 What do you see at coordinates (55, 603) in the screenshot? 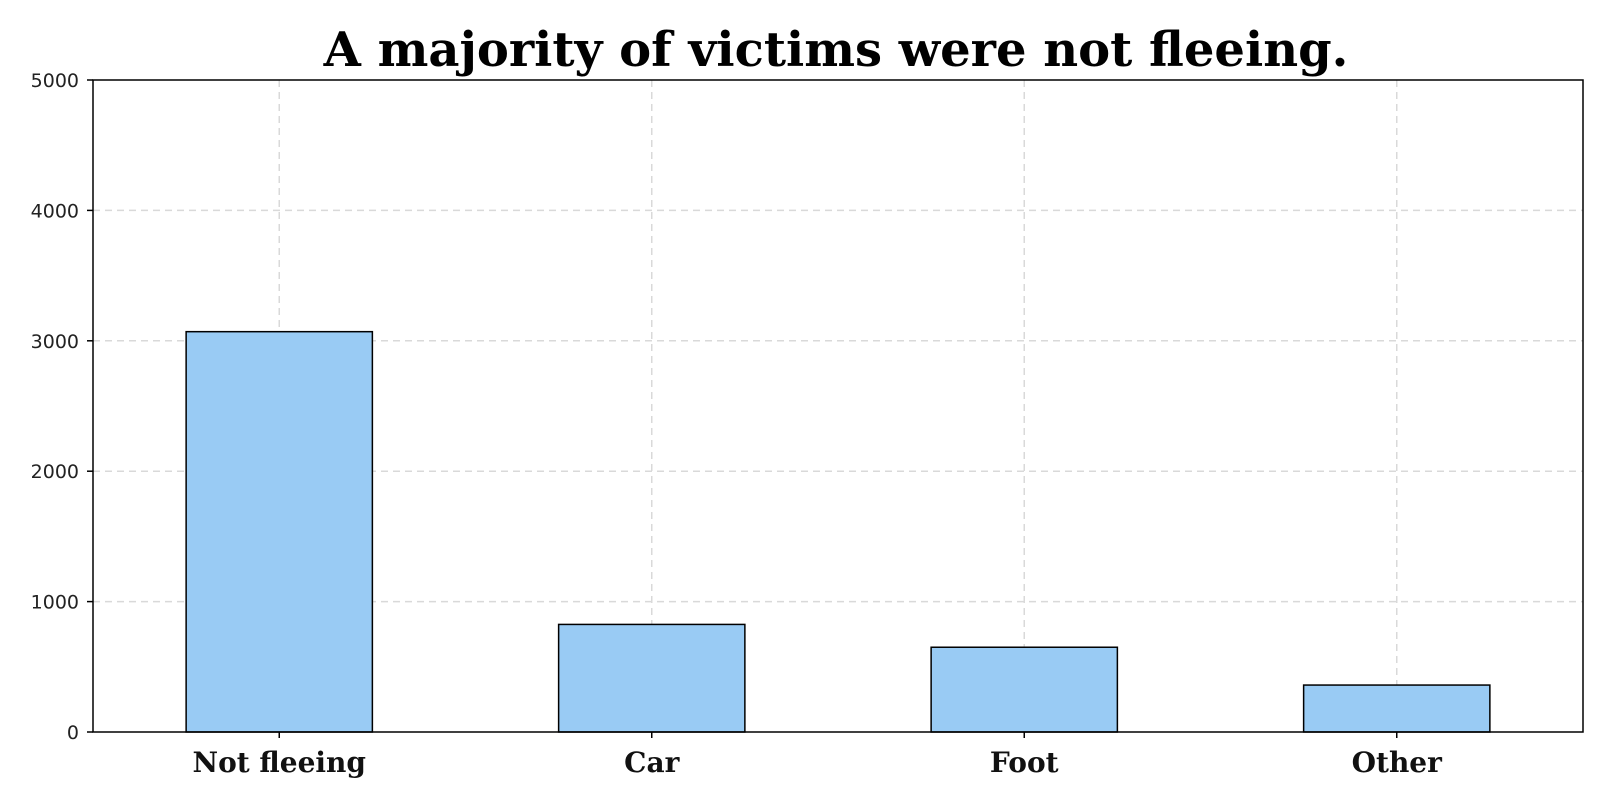
I see `y-tick-label: 1000` at bounding box center [55, 603].